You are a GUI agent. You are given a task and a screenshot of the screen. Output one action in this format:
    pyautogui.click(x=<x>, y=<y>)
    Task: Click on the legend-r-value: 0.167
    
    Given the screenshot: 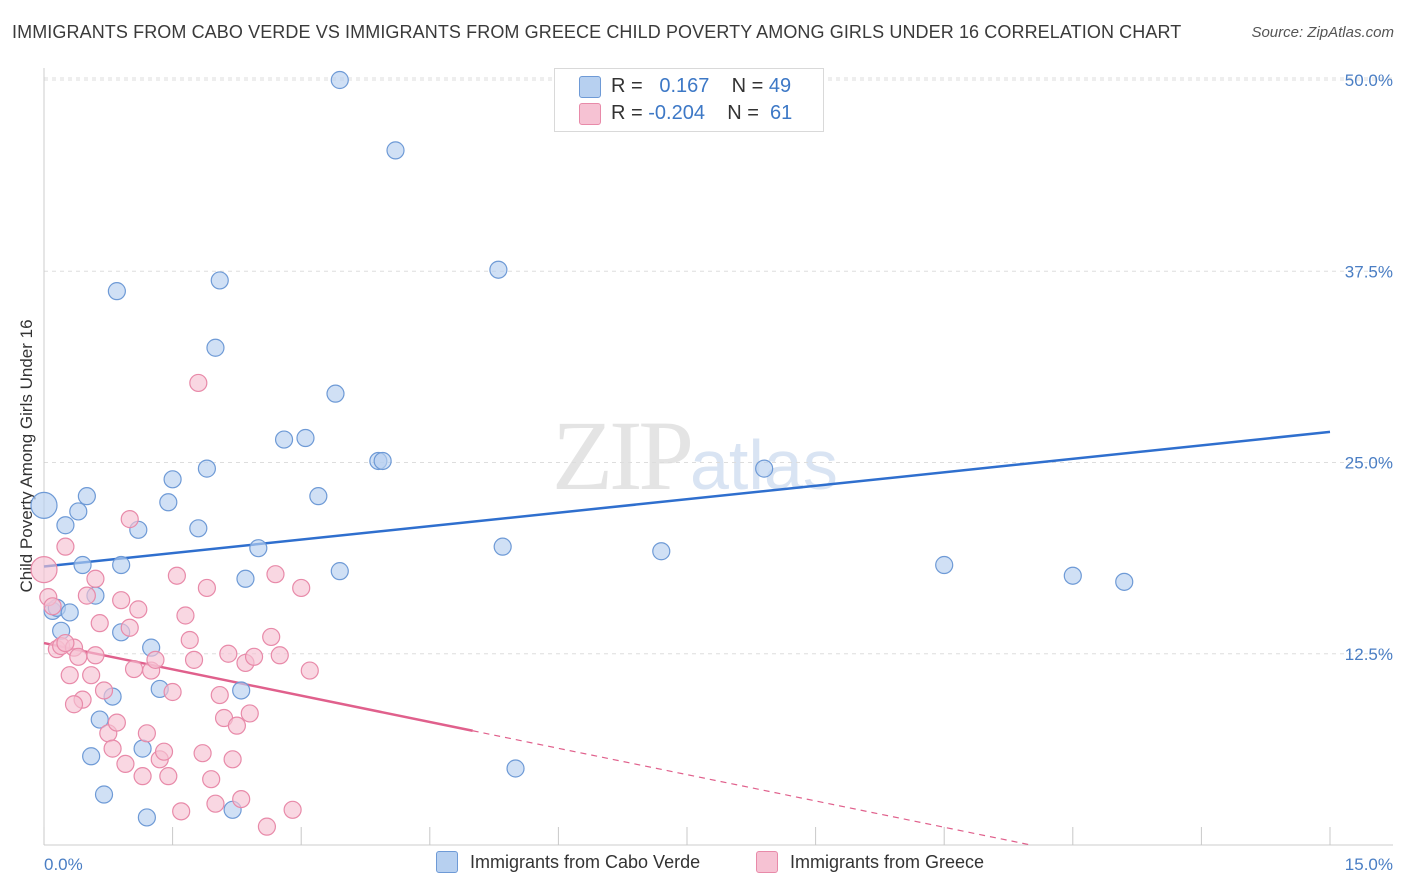 What is the action you would take?
    pyautogui.click(x=684, y=86)
    